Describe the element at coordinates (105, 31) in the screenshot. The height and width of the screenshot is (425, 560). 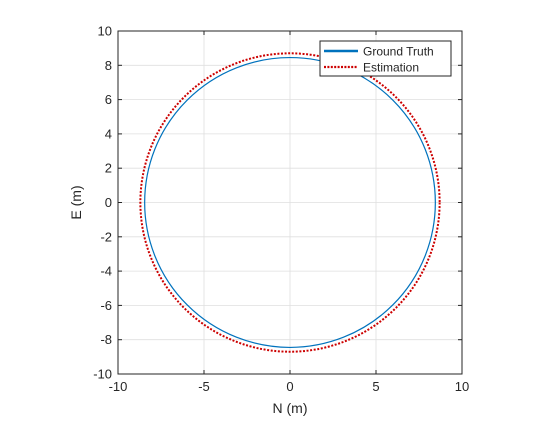
I see `y-tick-label: 10` at that location.